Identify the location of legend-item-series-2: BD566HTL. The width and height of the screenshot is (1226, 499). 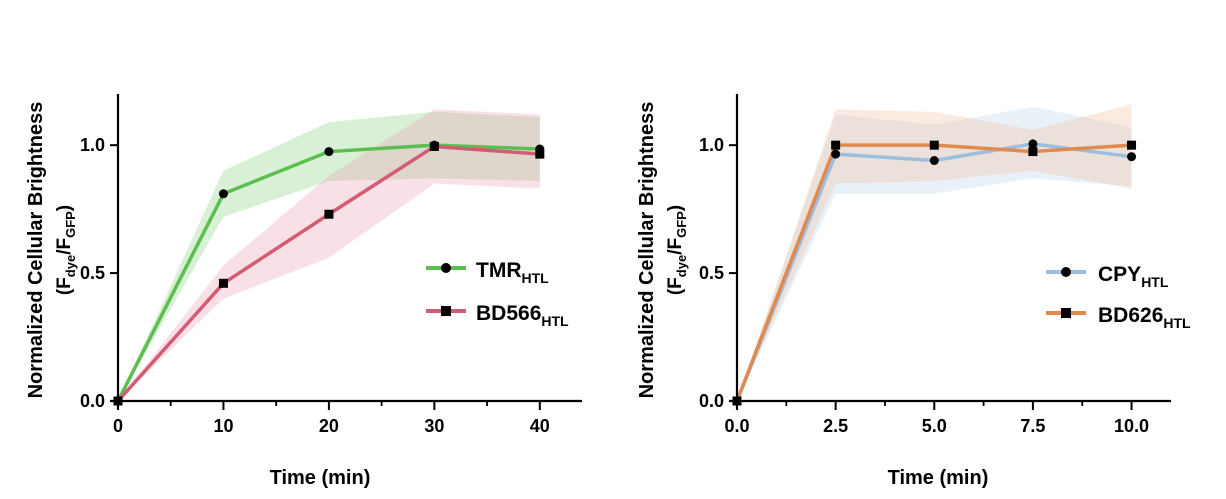
(497, 315).